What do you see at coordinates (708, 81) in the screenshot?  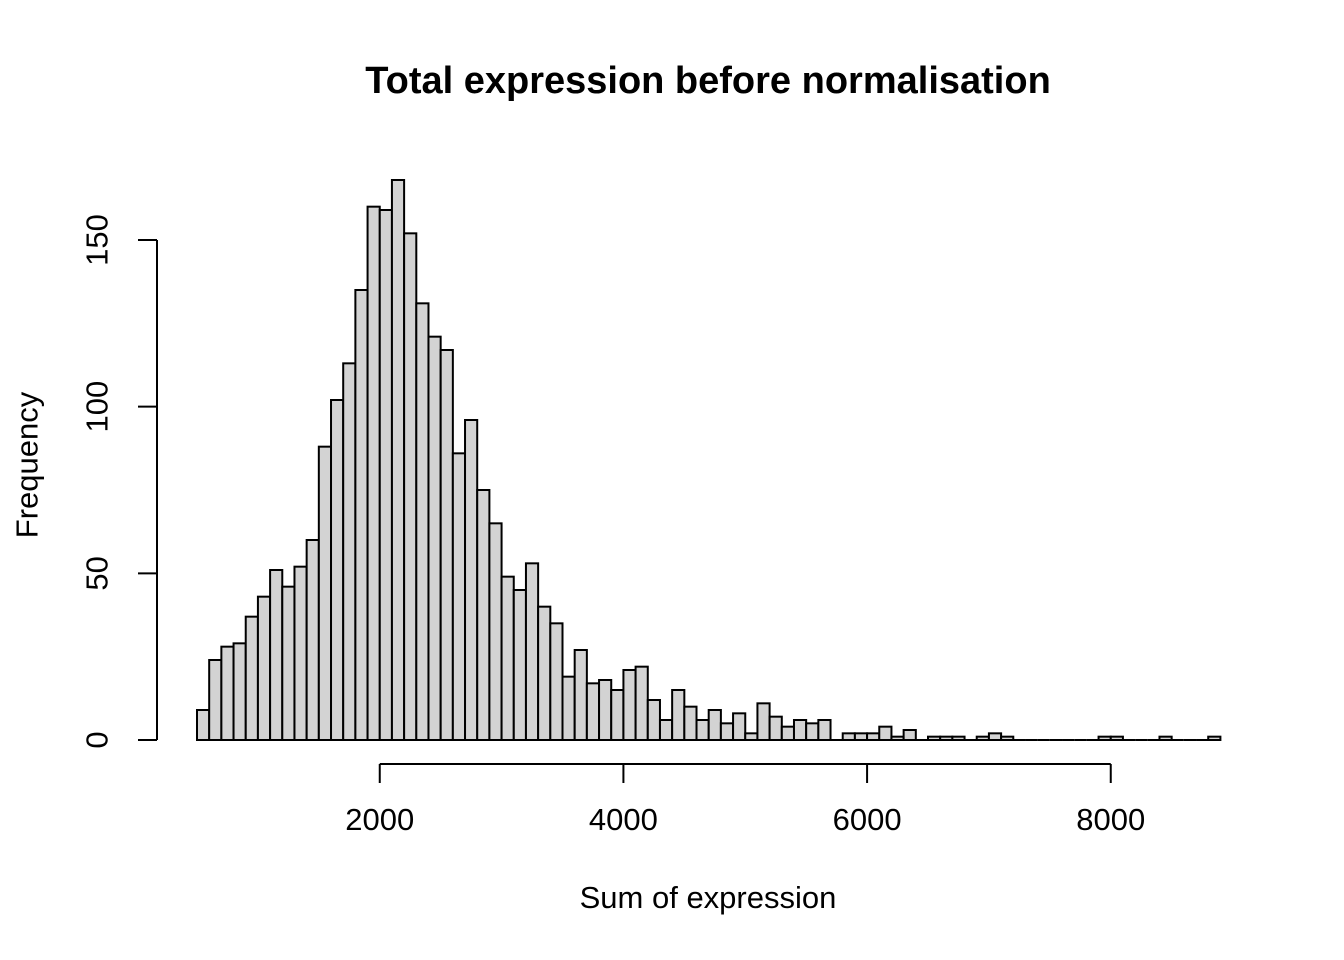 I see `chart-title: Total expression before normalisation` at bounding box center [708, 81].